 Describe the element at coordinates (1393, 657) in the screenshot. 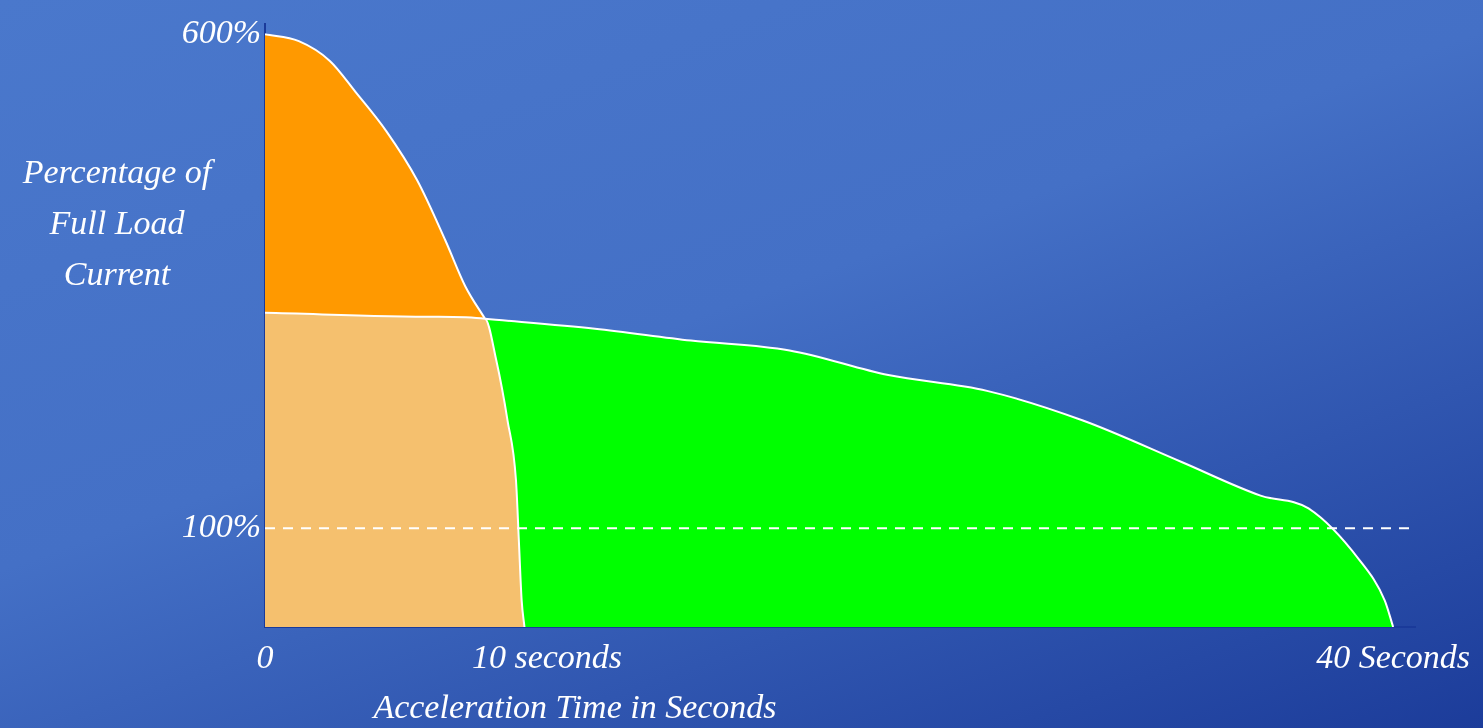

I see `x-tick-label: 40 Seconds` at that location.